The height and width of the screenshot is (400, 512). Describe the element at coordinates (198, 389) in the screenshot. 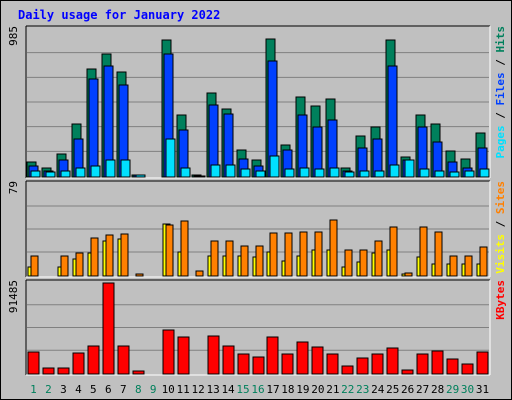

I see `x-tick-label: 12` at that location.